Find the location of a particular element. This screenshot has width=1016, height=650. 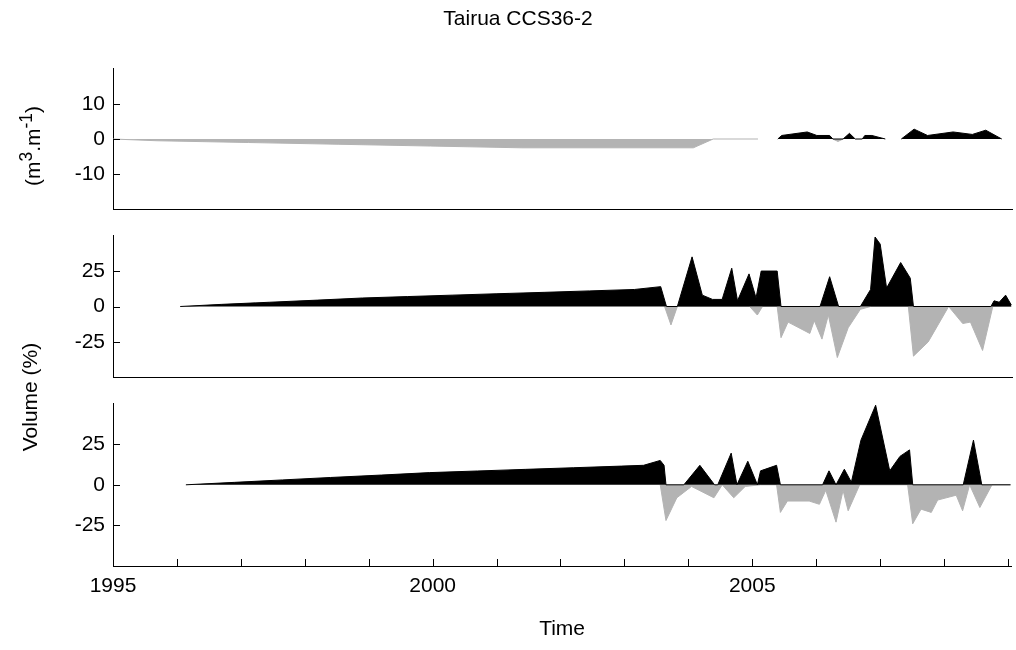

y-tick-label: -10 is located at coordinates (89, 172).